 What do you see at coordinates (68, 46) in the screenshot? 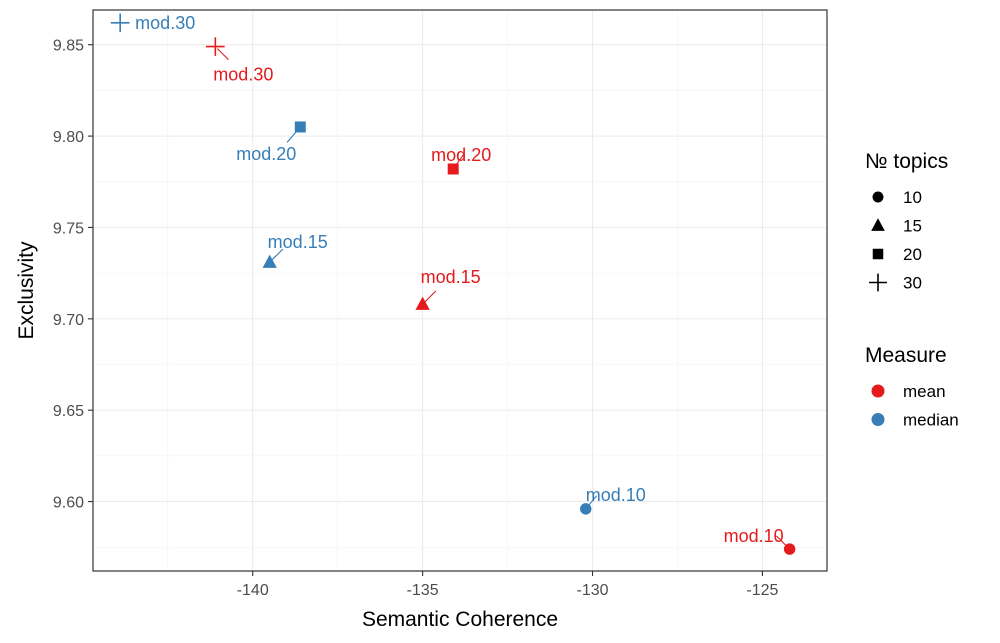
I see `y-tick-label: 9.85` at bounding box center [68, 46].